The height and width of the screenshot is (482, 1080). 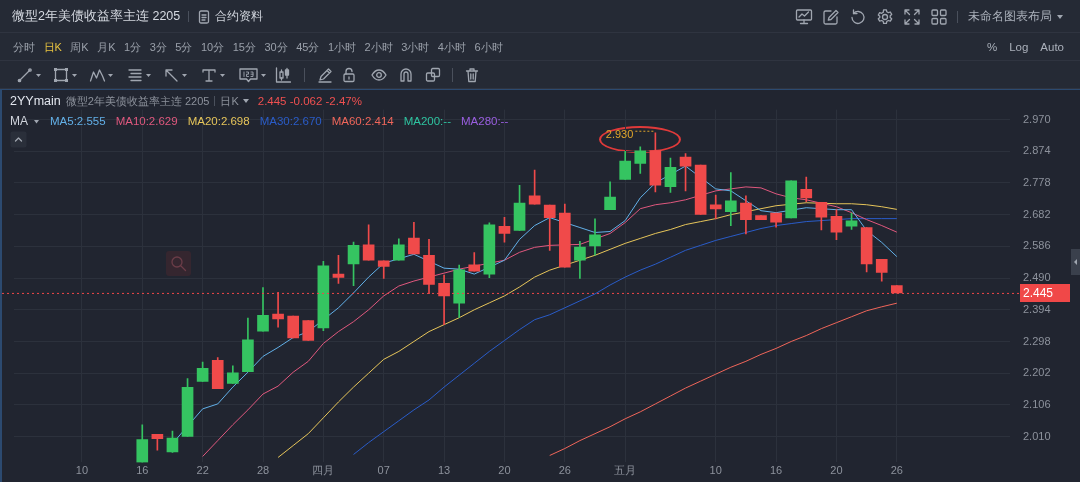 I want to click on annotation: 2.930, so click(x=619, y=133).